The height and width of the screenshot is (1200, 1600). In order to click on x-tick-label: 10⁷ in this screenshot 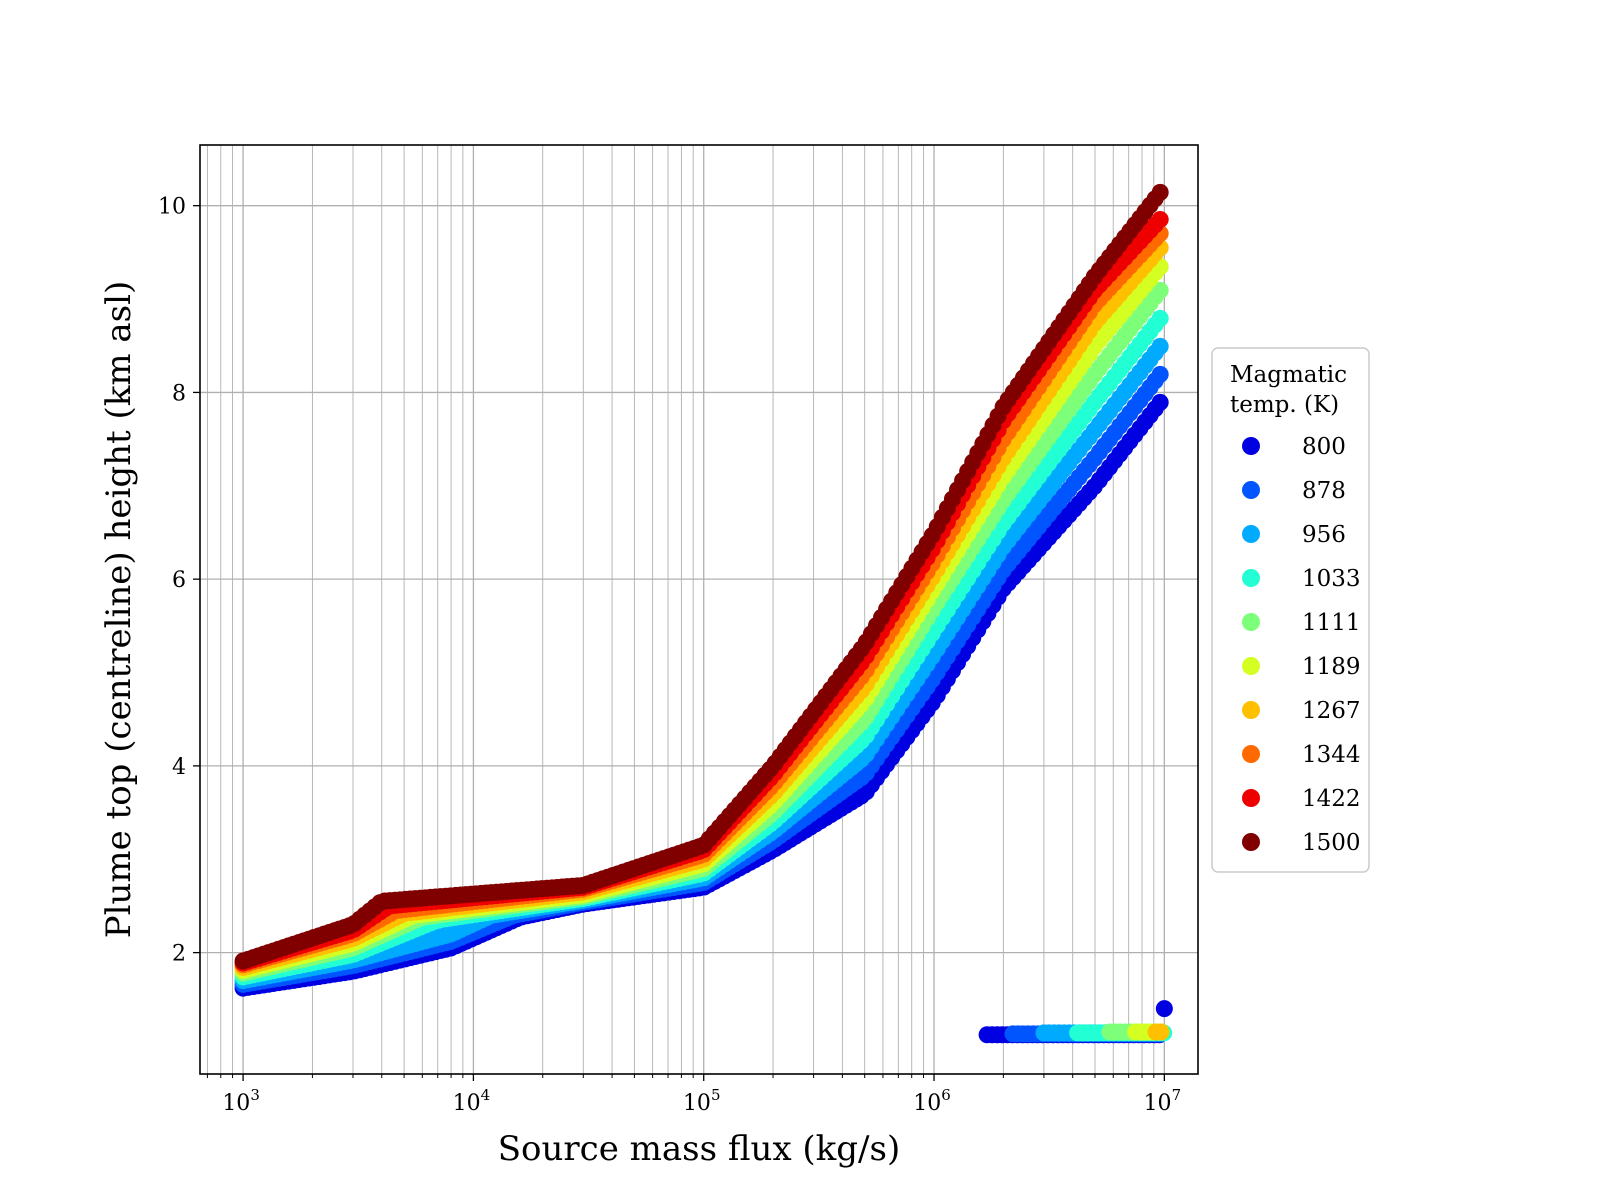, I will do `click(1163, 1101)`.